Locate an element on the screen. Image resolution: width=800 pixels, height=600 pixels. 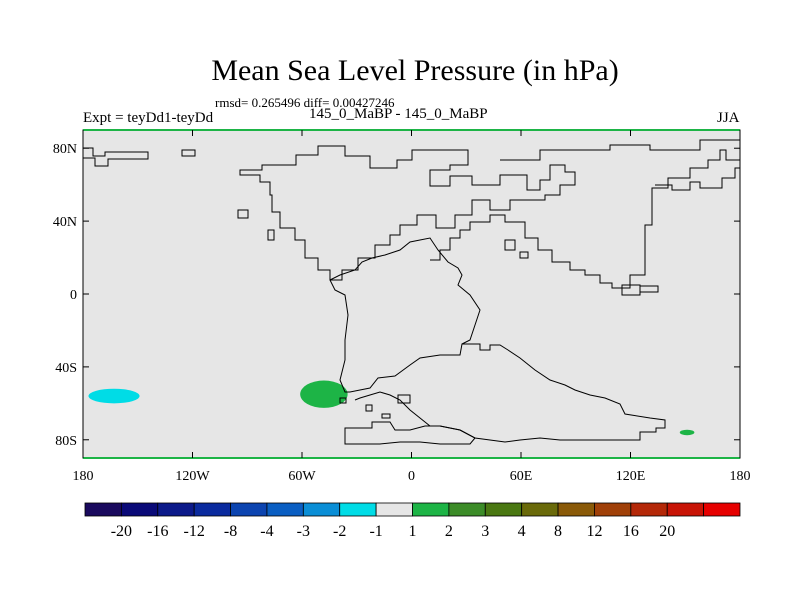
colorbar-label: 16 is located at coordinates (631, 531).